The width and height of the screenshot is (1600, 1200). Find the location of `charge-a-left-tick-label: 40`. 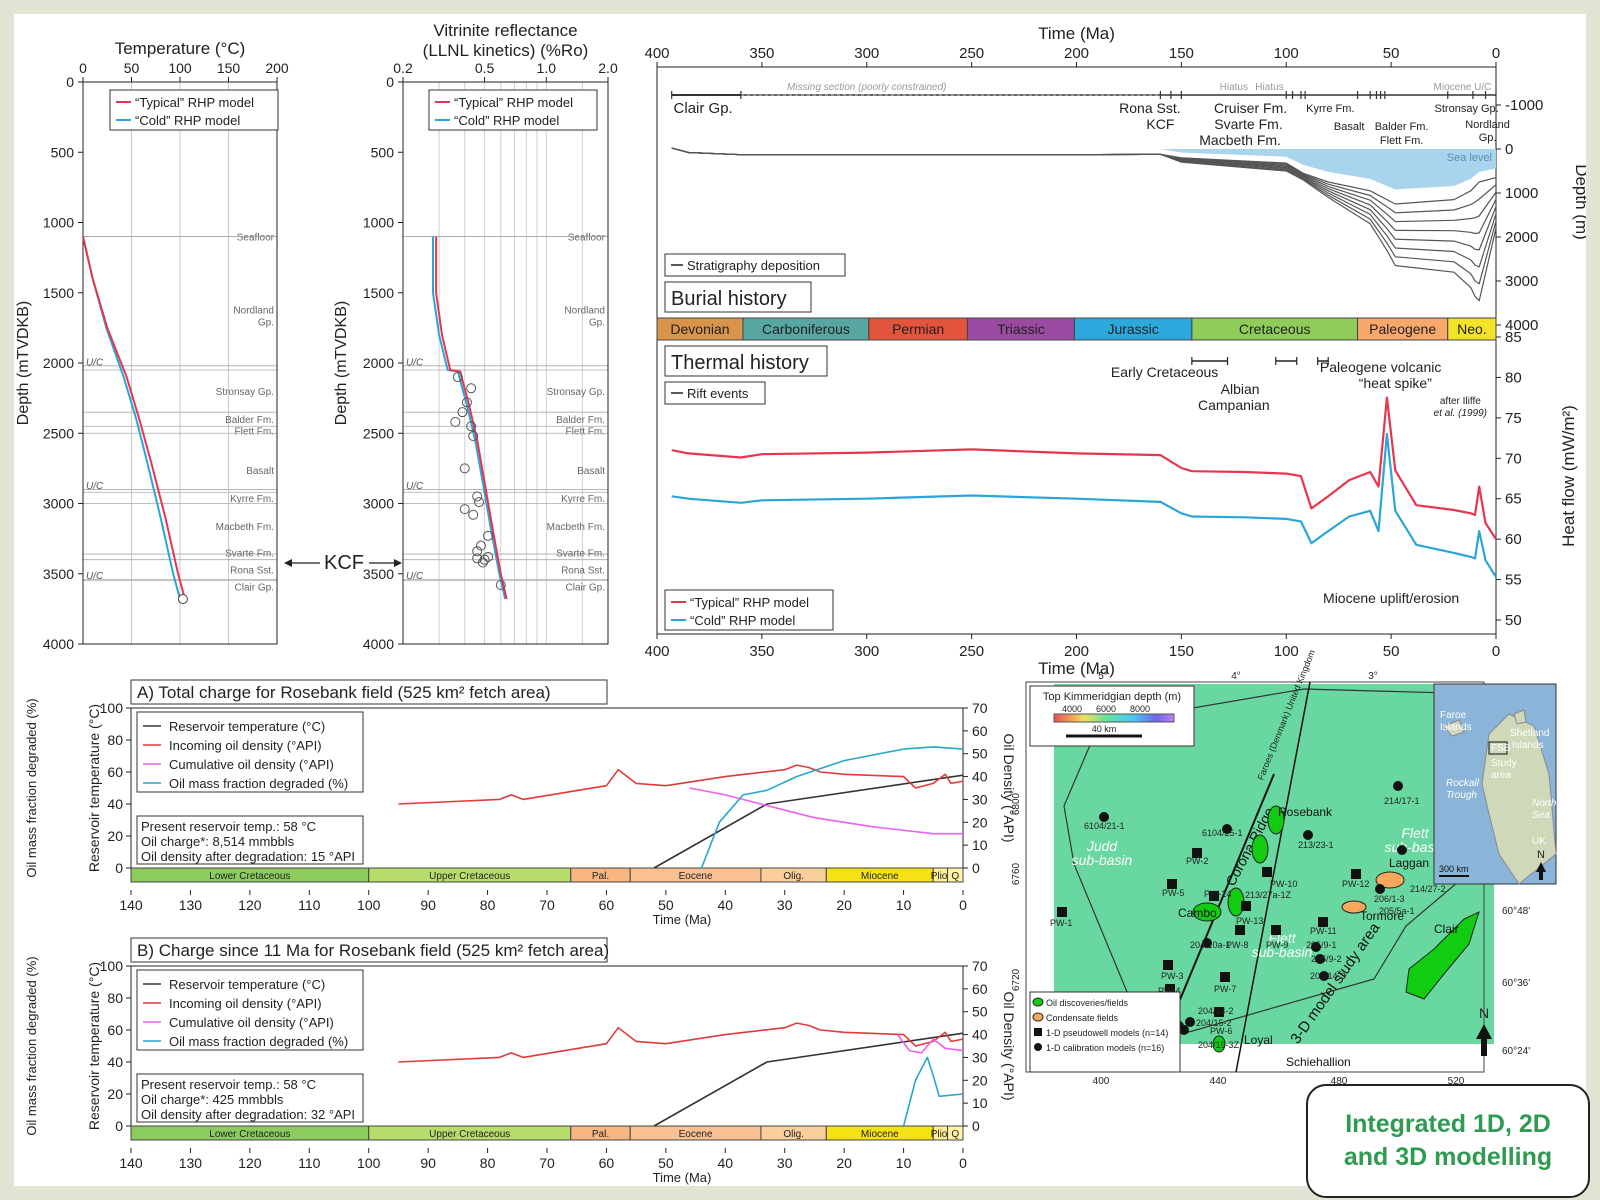

charge-a-left-tick-label: 40 is located at coordinates (115, 804).